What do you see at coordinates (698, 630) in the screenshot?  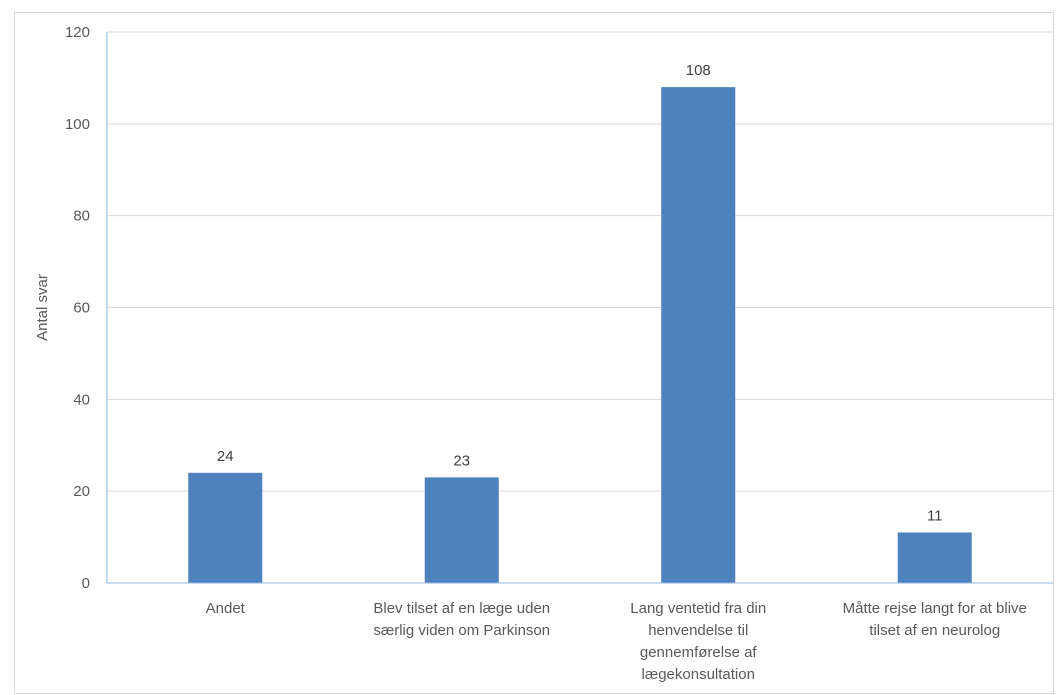 I see `x-category-label-line: henvendelse til` at bounding box center [698, 630].